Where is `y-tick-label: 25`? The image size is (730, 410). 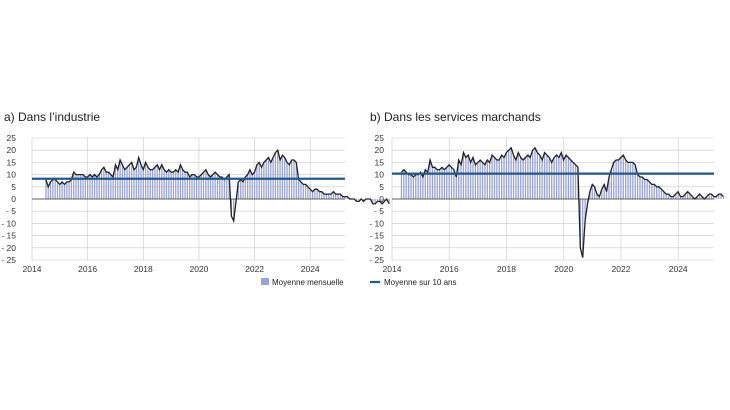 y-tick-label: 25 is located at coordinates (380, 138).